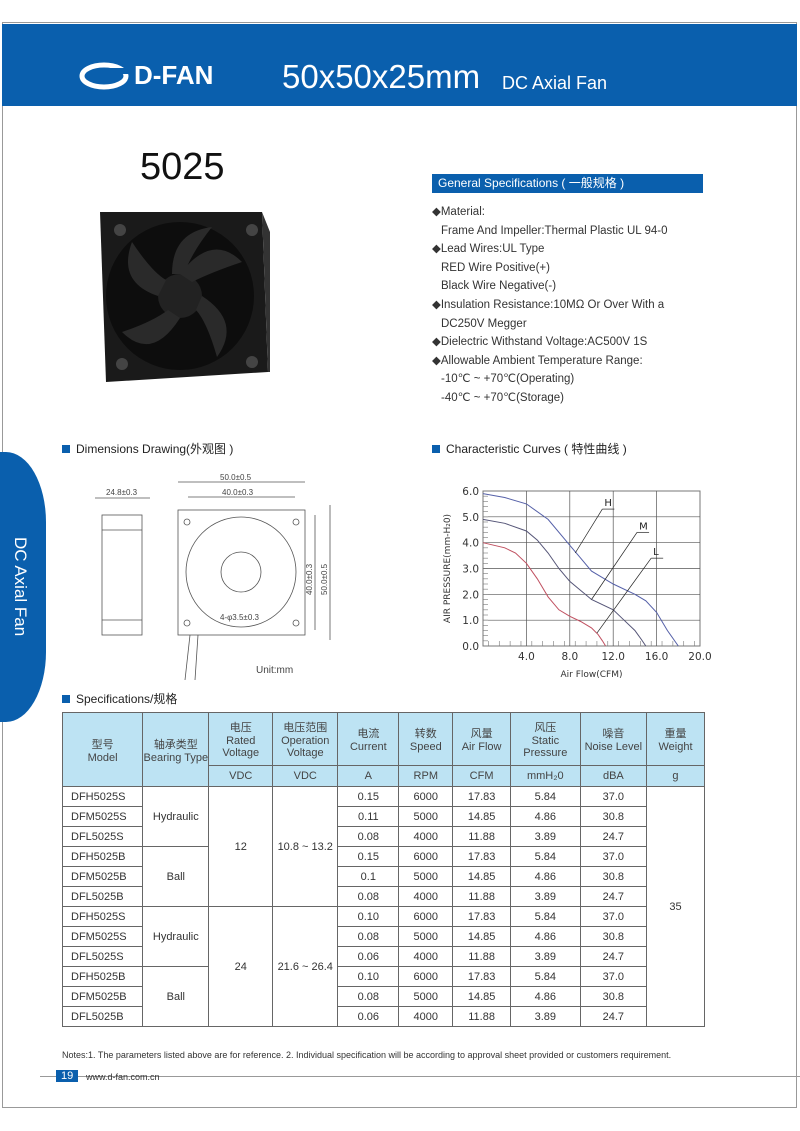  What do you see at coordinates (309, 579) in the screenshot?
I see `dim-height-holes: 40.0±0.3` at bounding box center [309, 579].